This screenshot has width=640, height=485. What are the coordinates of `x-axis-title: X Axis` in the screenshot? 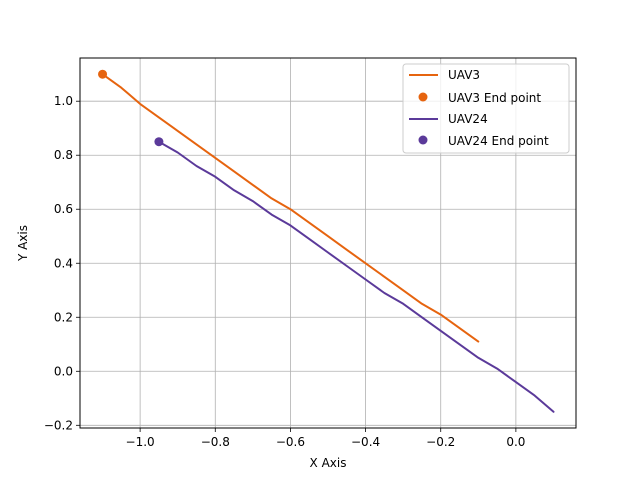 It's located at (328, 463).